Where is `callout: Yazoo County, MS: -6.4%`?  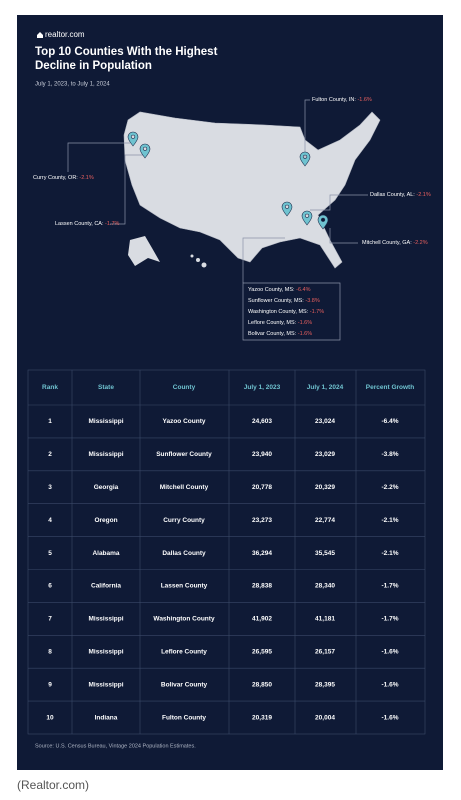
callout: Yazoo County, MS: -6.4% is located at coordinates (279, 290).